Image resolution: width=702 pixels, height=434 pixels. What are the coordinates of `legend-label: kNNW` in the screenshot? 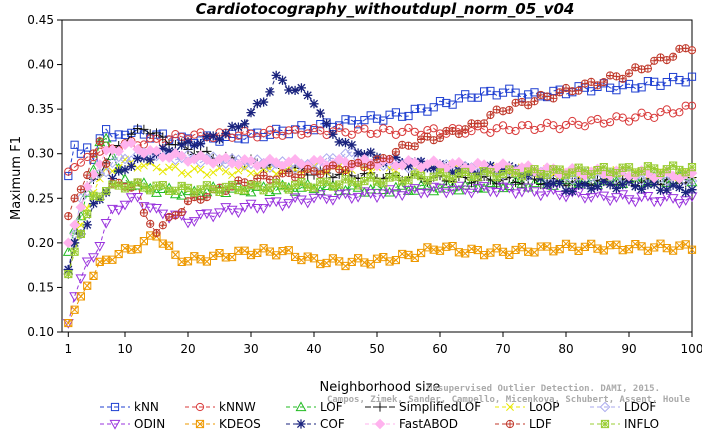 It's located at (237, 407).